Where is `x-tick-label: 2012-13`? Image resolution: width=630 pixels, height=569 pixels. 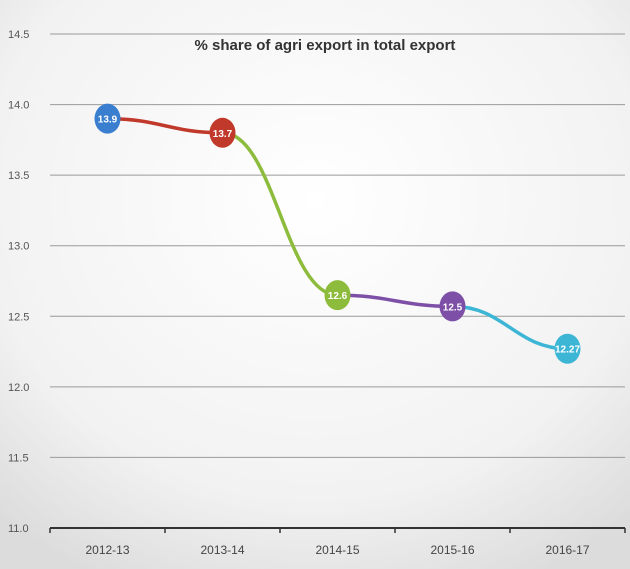 x-tick-label: 2012-13 is located at coordinates (107, 550).